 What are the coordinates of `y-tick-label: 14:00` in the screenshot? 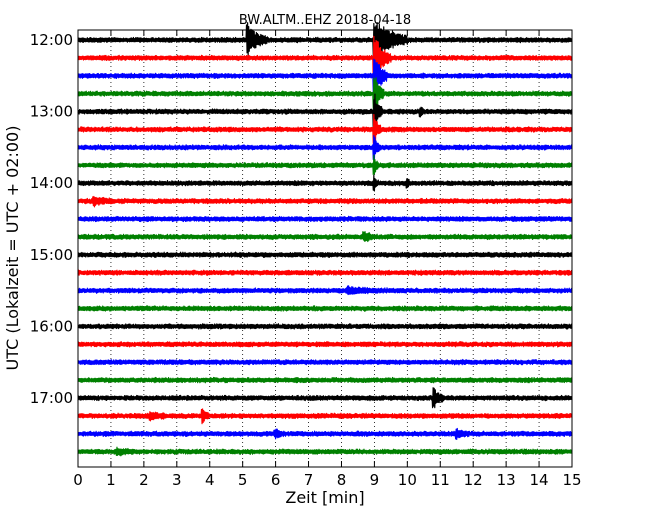 It's located at (51, 183).